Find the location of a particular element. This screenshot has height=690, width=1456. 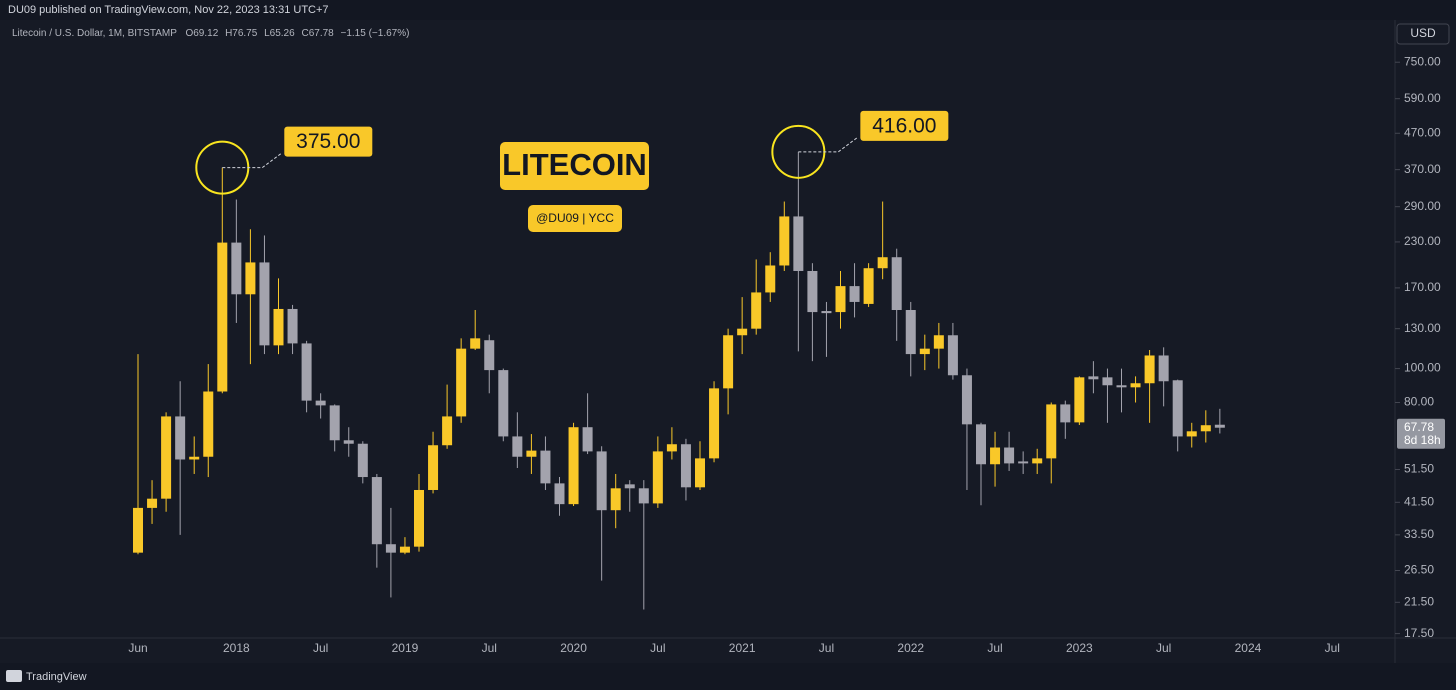

y-tick-label: 26.50 is located at coordinates (1419, 570).